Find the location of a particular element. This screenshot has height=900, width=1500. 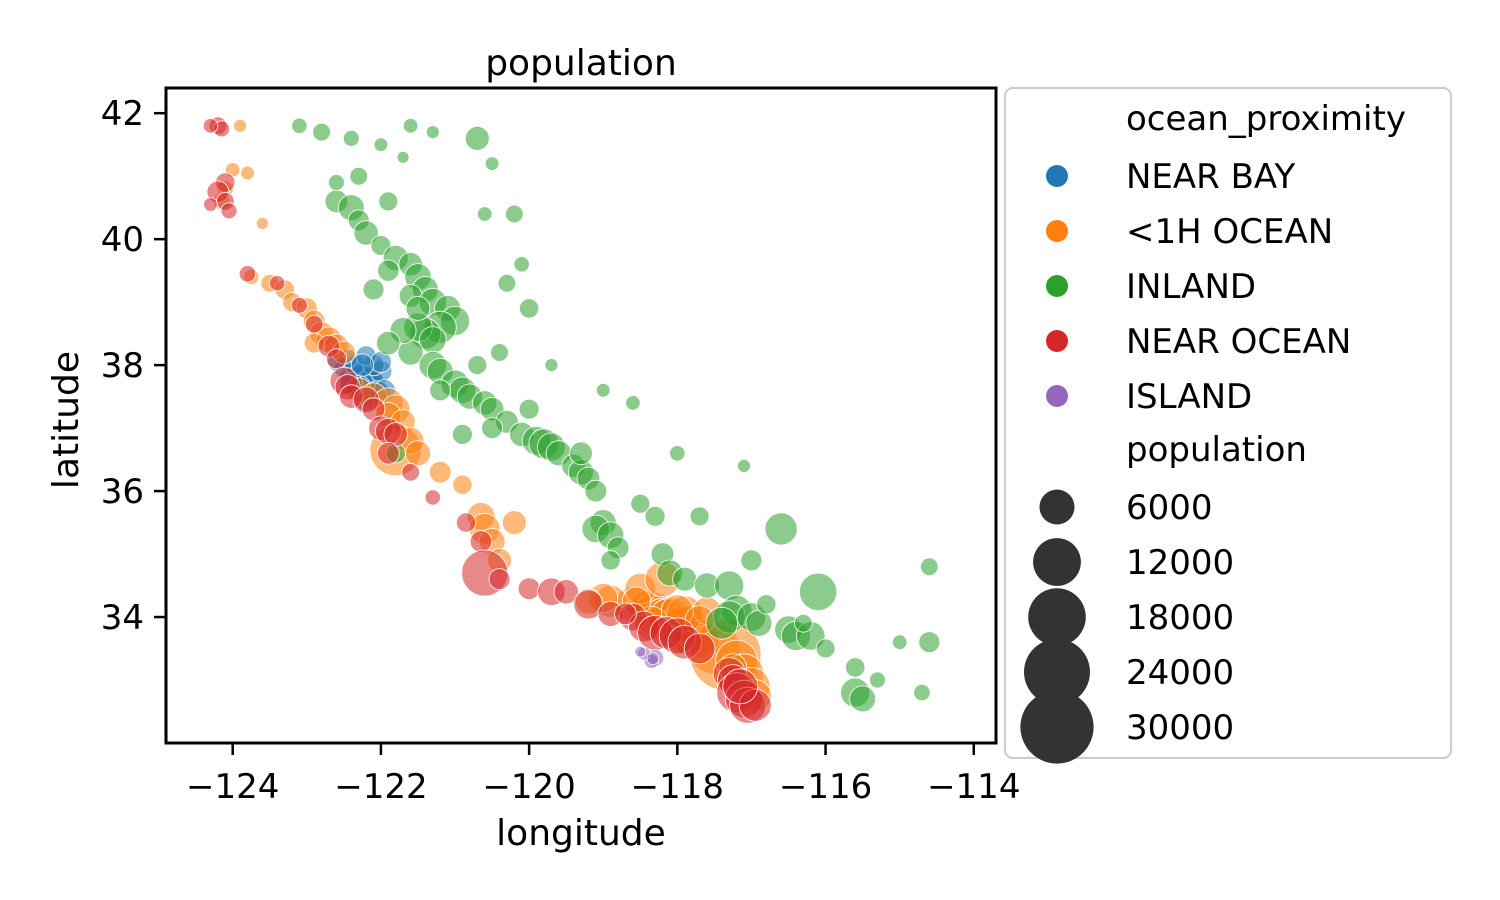

y-axis-ticks: 34 36 38 40 42 is located at coordinates (133, 366).